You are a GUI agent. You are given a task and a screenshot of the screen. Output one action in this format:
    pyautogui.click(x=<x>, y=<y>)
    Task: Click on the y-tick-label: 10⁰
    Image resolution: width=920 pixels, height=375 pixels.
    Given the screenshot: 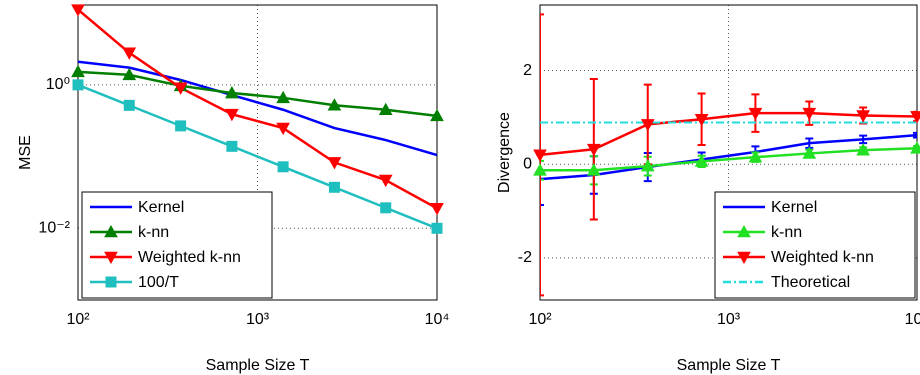 What is the action you would take?
    pyautogui.click(x=58, y=84)
    